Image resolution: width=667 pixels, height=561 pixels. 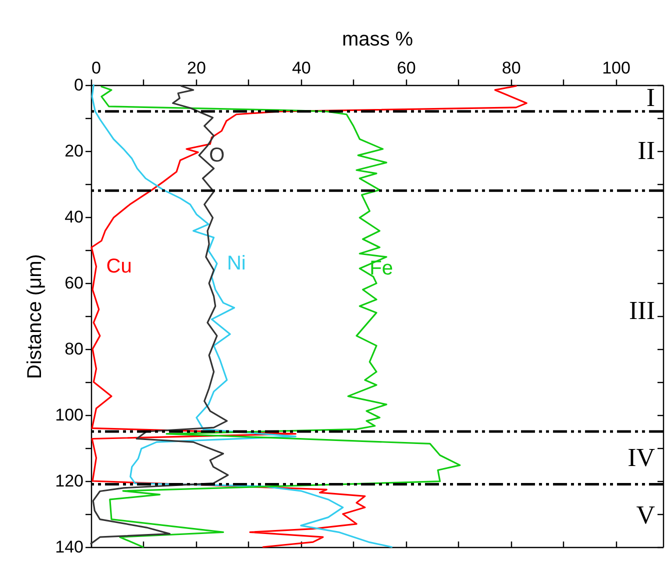 I want to click on y-tick-label: 120, so click(x=69, y=481).